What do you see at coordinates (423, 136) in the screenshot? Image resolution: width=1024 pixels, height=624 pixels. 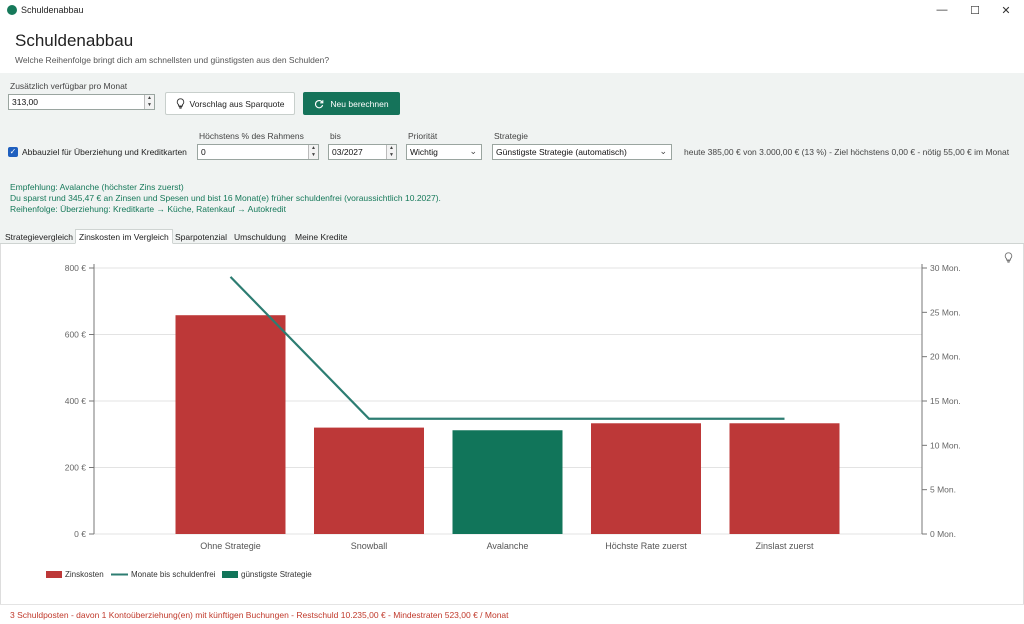 I see `priority-label: Priorität` at bounding box center [423, 136].